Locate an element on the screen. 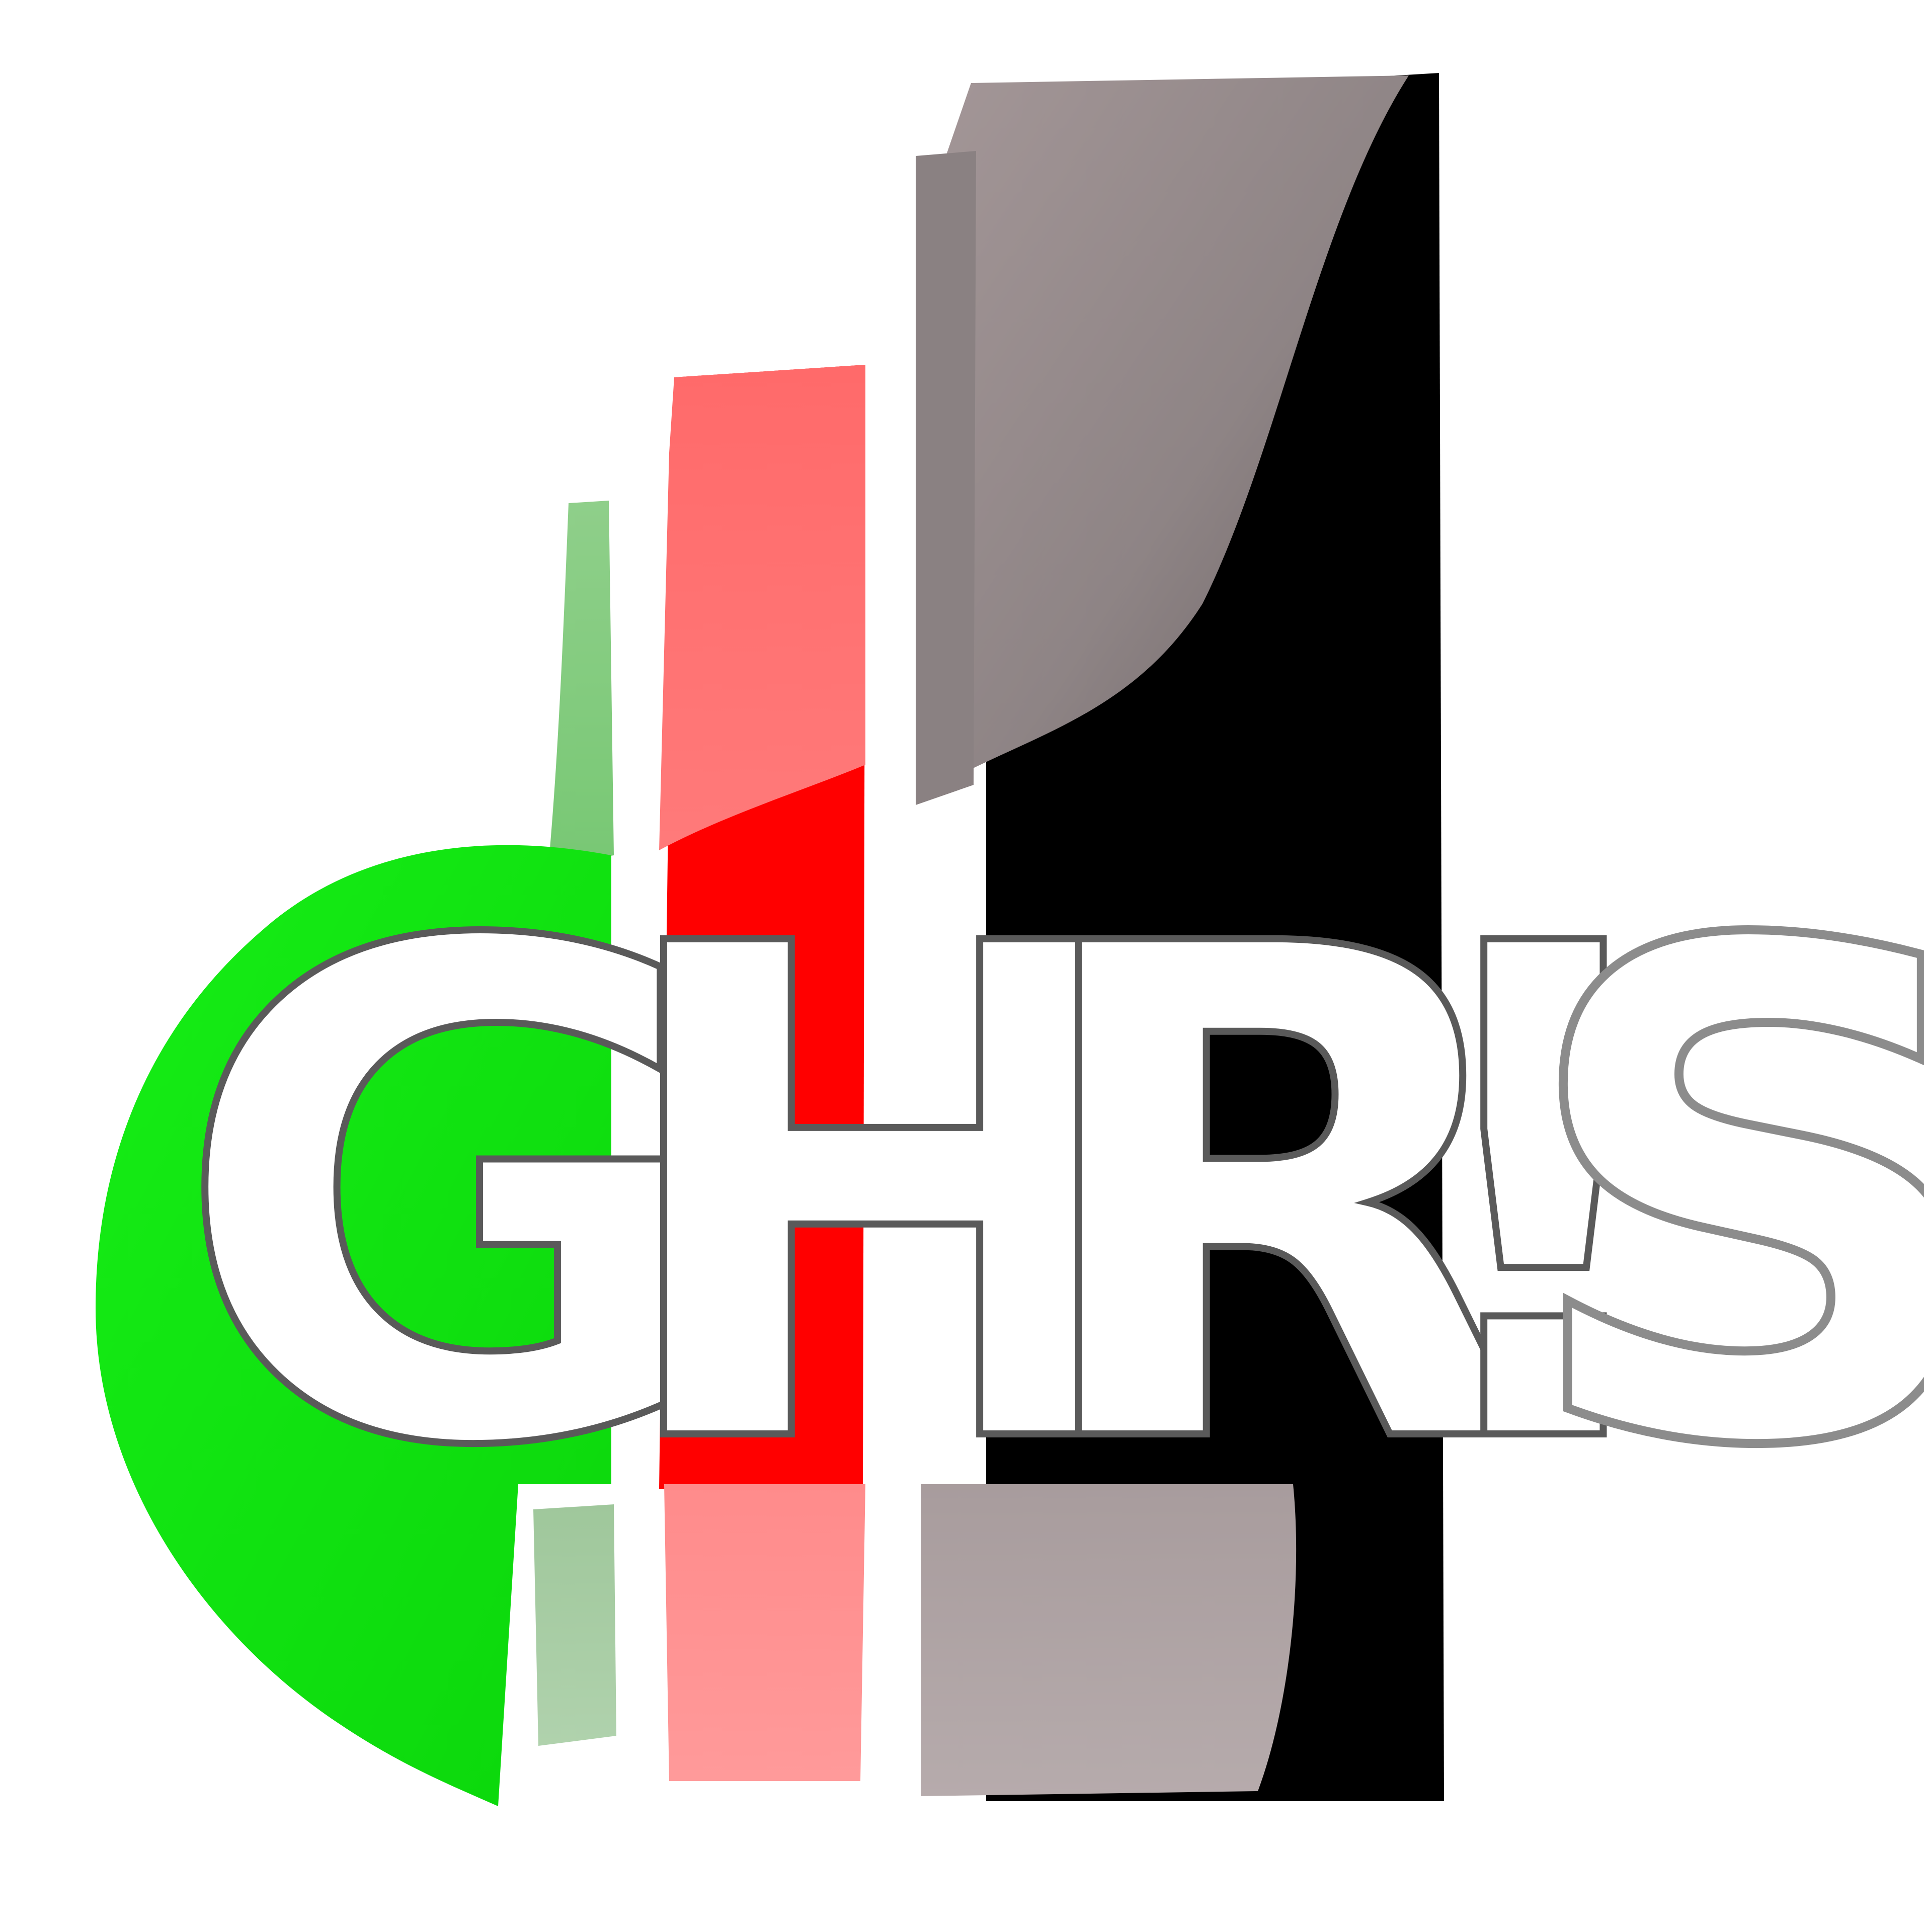  green-bar-thin is located at coordinates (581, 683).